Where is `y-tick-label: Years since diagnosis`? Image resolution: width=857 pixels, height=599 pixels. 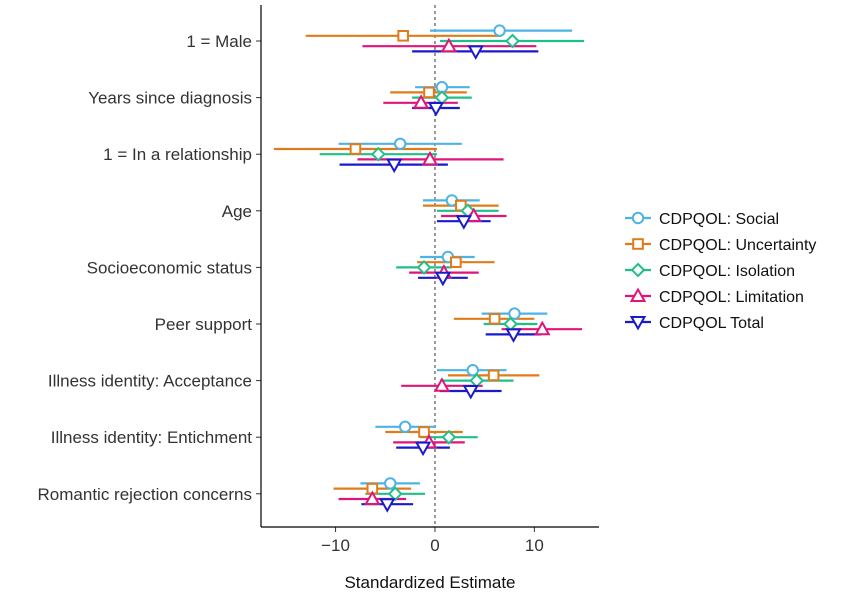
y-tick-label: Years since diagnosis is located at coordinates (170, 98).